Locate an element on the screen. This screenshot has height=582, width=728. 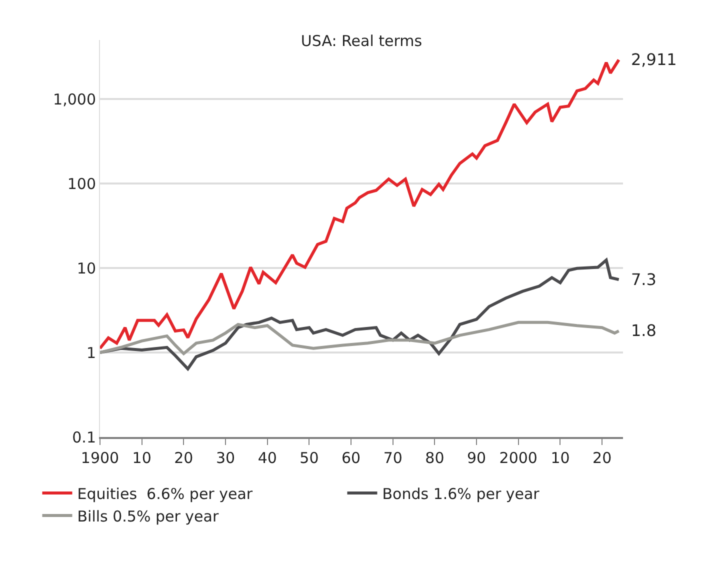
x-tick-label: 2000 is located at coordinates (518, 457).